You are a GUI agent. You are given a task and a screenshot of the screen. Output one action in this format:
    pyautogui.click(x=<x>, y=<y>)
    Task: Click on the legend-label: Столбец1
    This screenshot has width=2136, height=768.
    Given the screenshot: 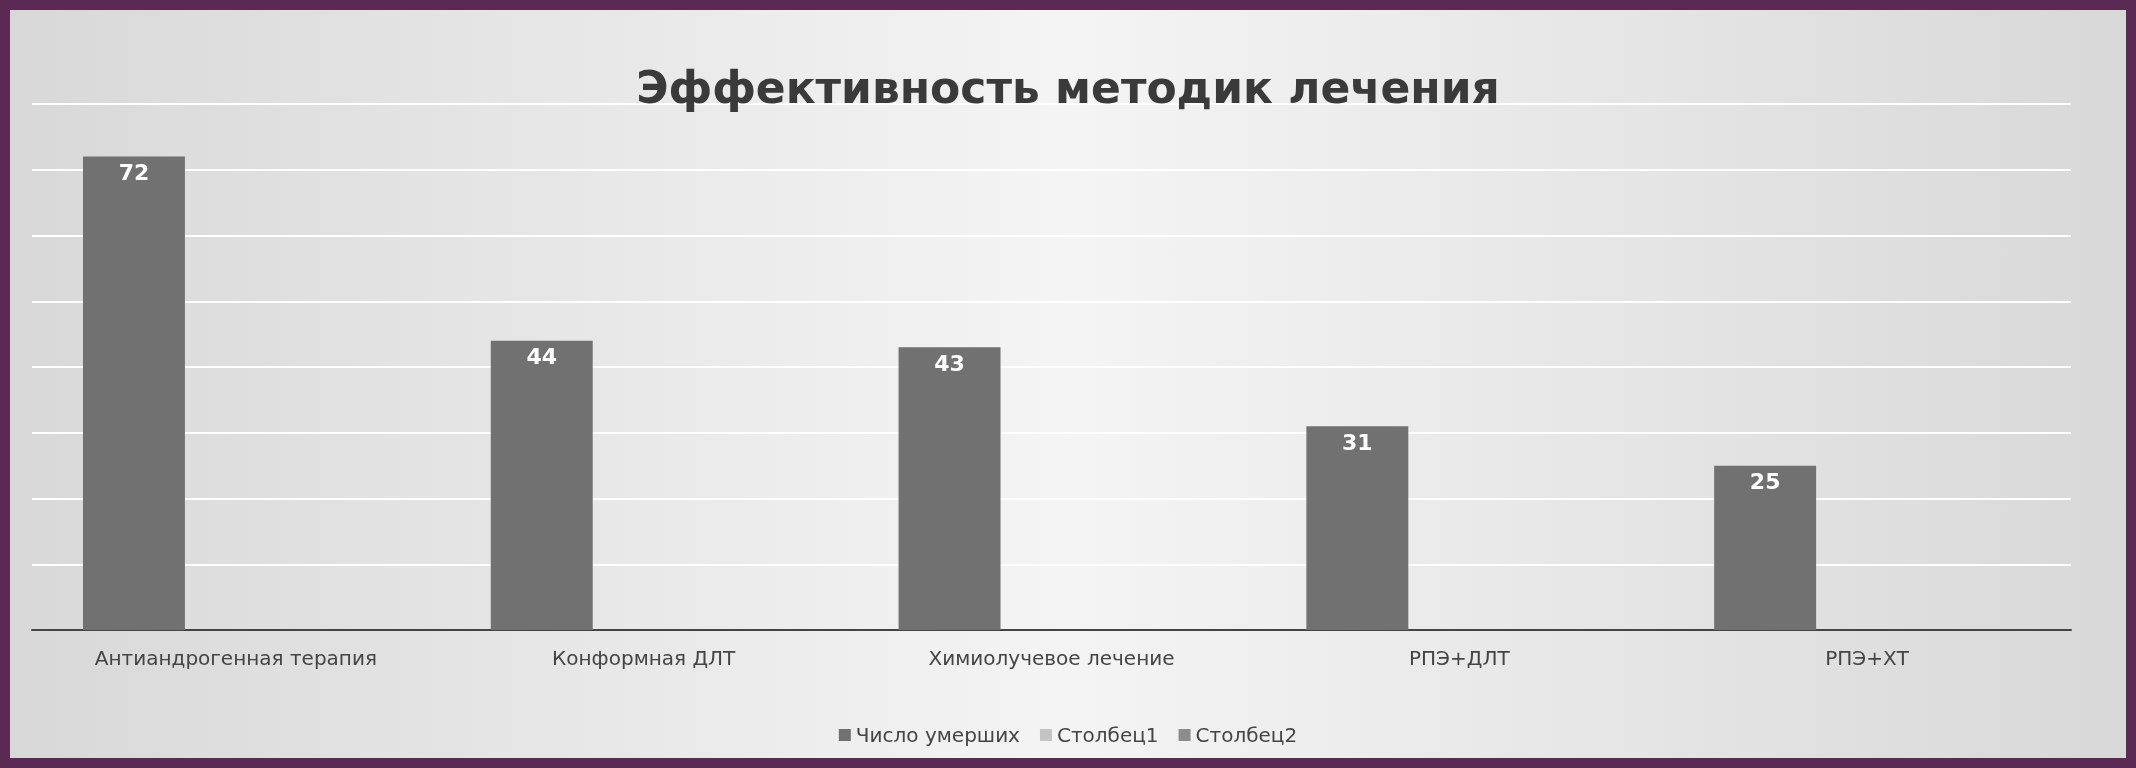 What is the action you would take?
    pyautogui.click(x=1107, y=735)
    